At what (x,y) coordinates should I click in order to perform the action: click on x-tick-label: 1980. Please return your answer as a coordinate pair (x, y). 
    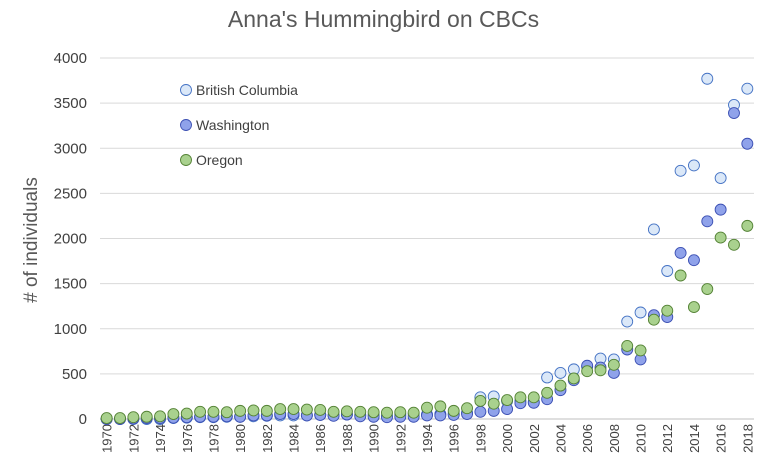
    Looking at the image, I should click on (240, 438).